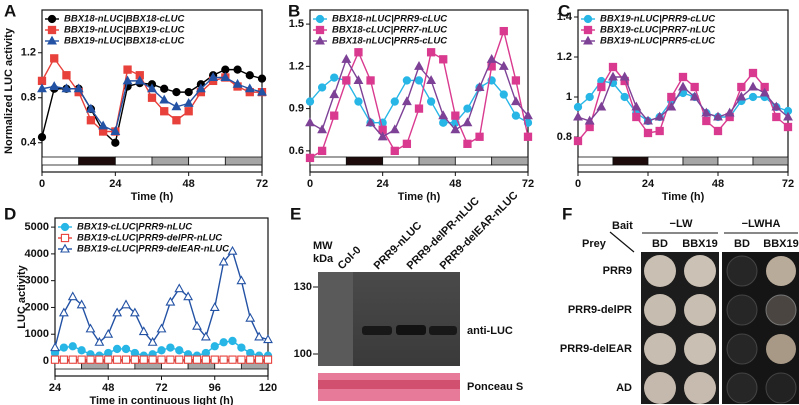 Image resolution: width=799 pixels, height=405 pixels. I want to click on plate-right, so click(760, 328).